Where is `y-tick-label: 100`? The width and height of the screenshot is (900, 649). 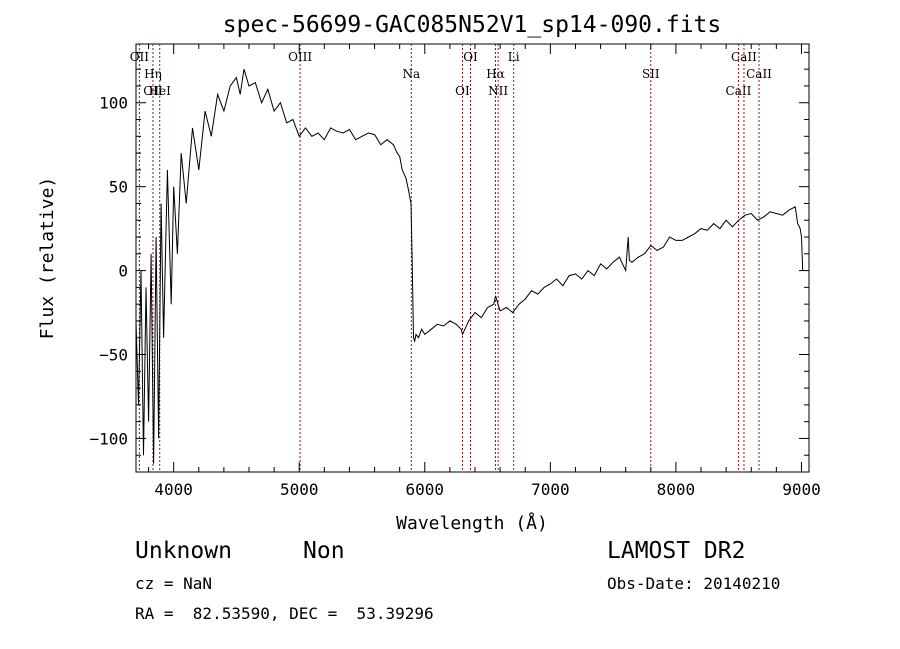
y-tick-label: 100 is located at coordinates (113, 103).